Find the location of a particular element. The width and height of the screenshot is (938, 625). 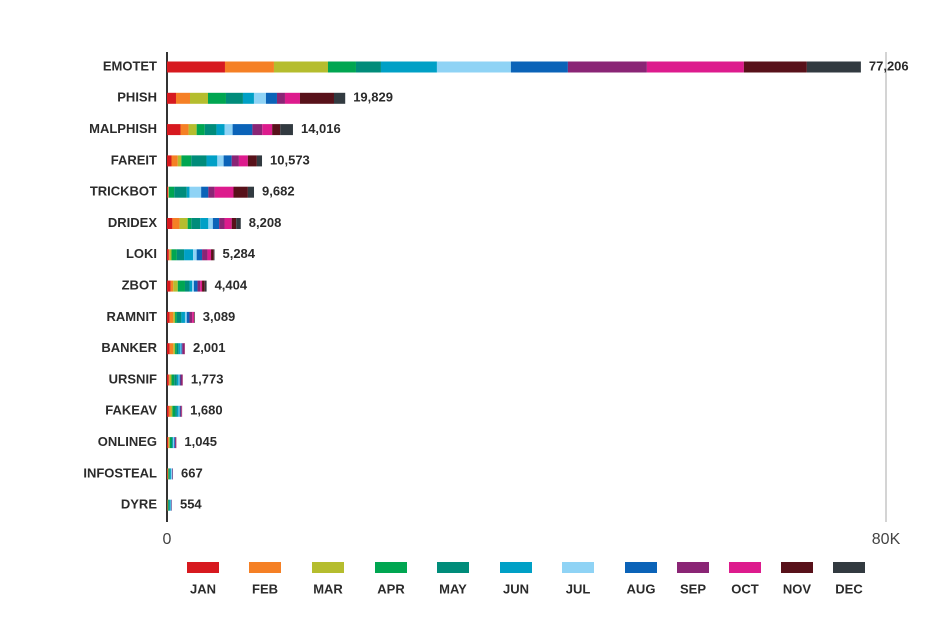

category-label: TRICKBOT is located at coordinates (123, 191).